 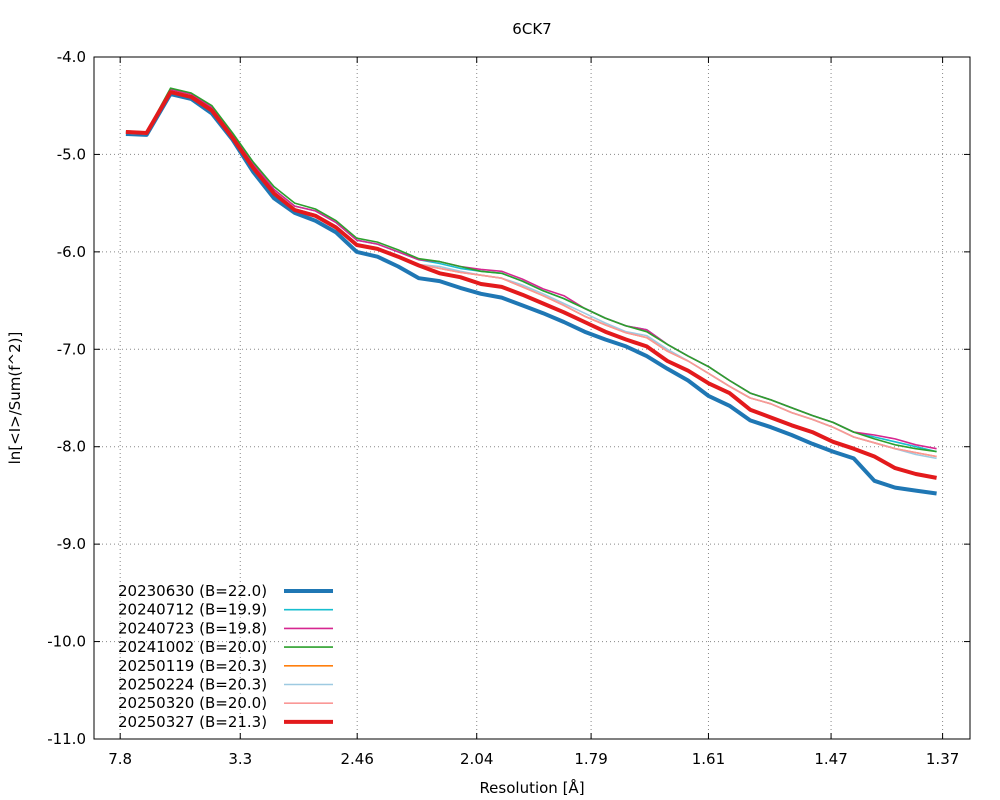 What do you see at coordinates (71, 349) in the screenshot?
I see `y-tick-label: -7.0` at bounding box center [71, 349].